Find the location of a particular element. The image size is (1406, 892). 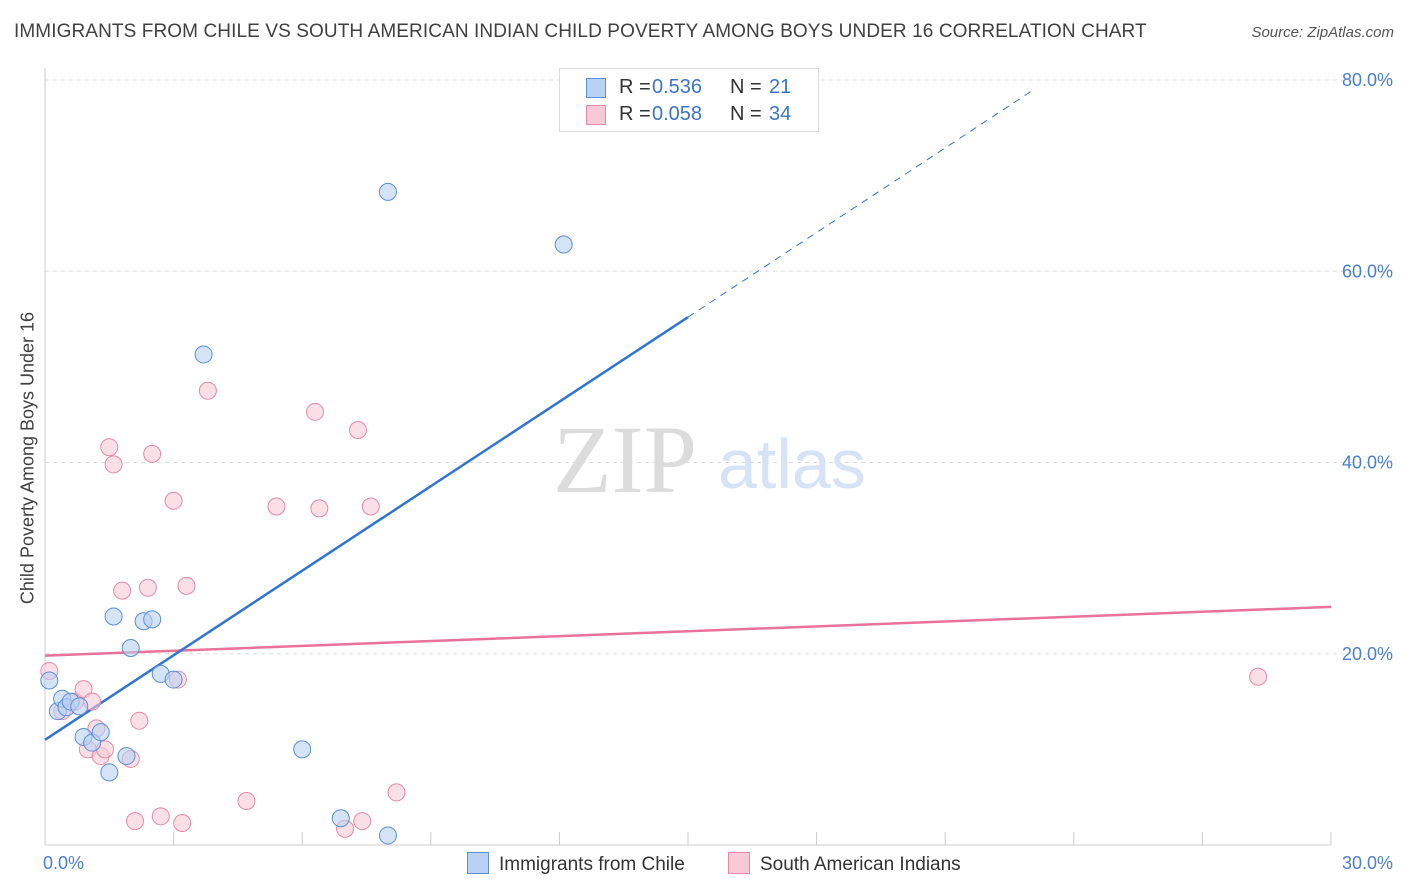

y-tick-label: 20.0% is located at coordinates (1367, 654).